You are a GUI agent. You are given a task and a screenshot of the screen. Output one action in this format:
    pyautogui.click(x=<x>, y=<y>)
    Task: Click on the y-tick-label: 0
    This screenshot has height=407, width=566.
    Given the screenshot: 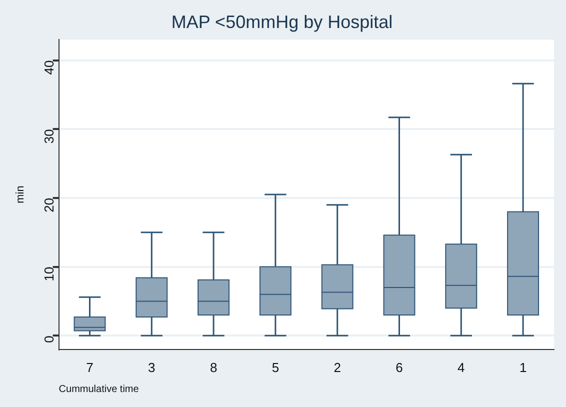 What is the action you would take?
    pyautogui.click(x=48, y=339)
    